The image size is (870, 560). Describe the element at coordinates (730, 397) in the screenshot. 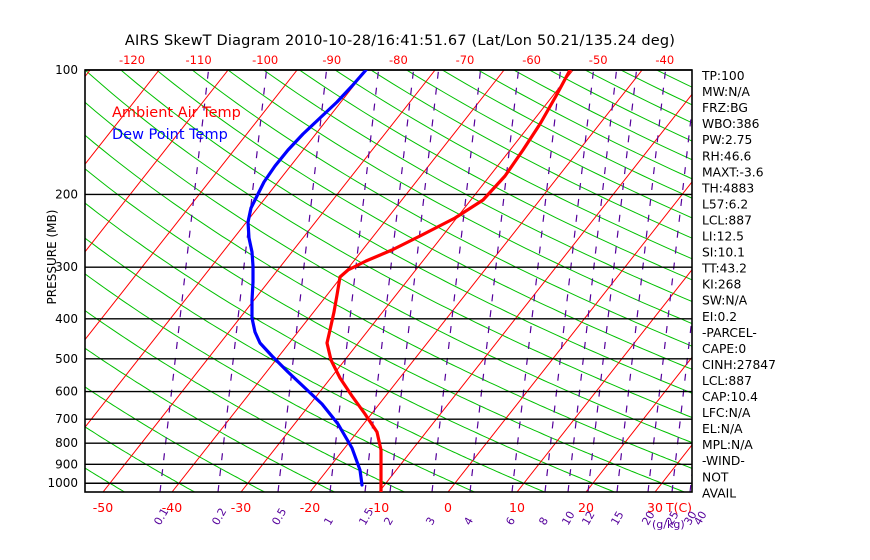

I see `stat-20: CAP:10.4` at that location.